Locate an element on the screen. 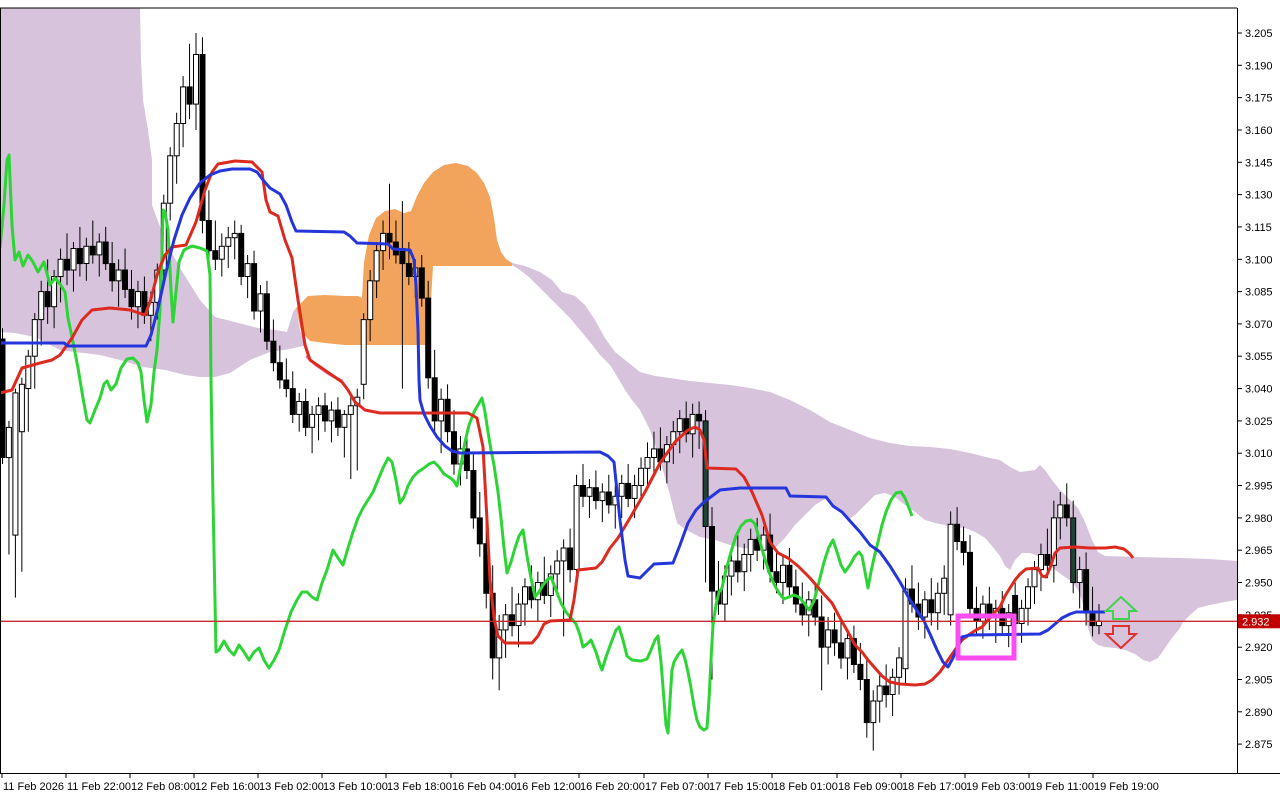 The image size is (1280, 800). time-axis-label: 13 Feb 10:00 is located at coordinates (355, 787).